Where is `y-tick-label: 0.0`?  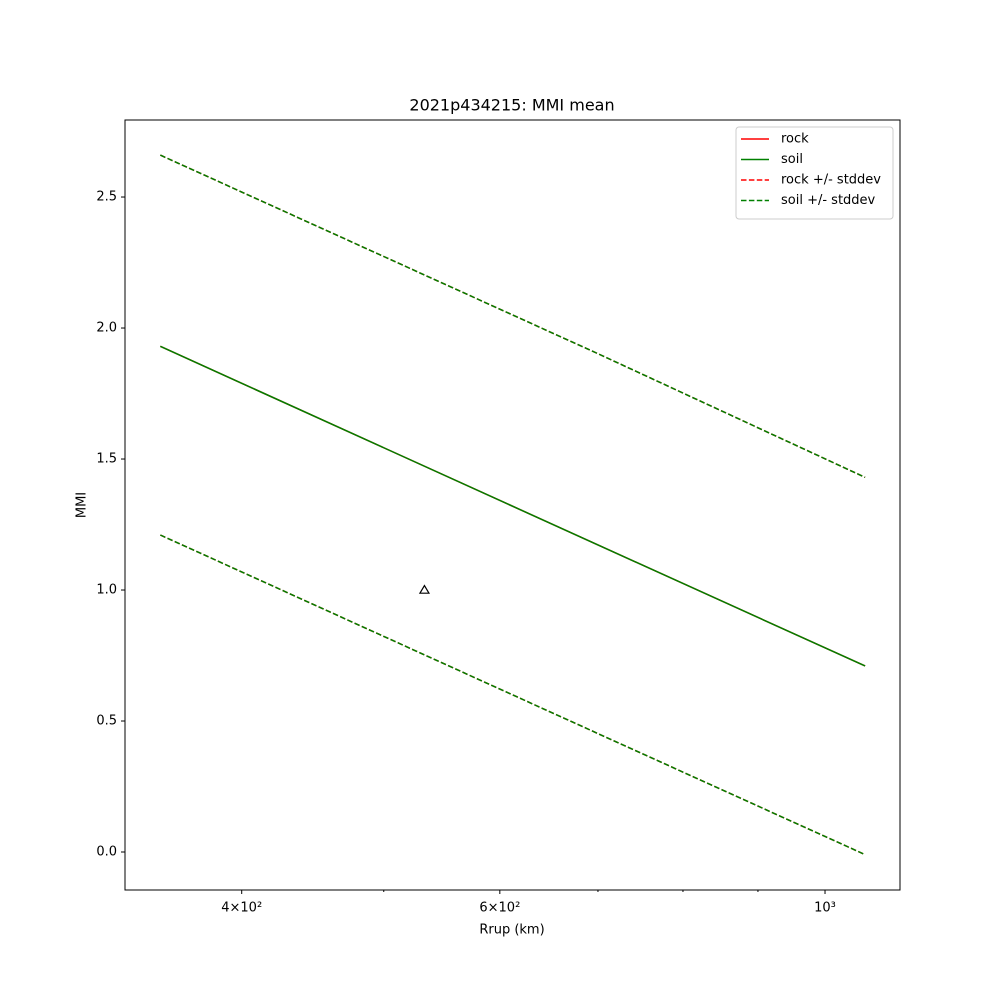 y-tick-label: 0.0 is located at coordinates (106, 852).